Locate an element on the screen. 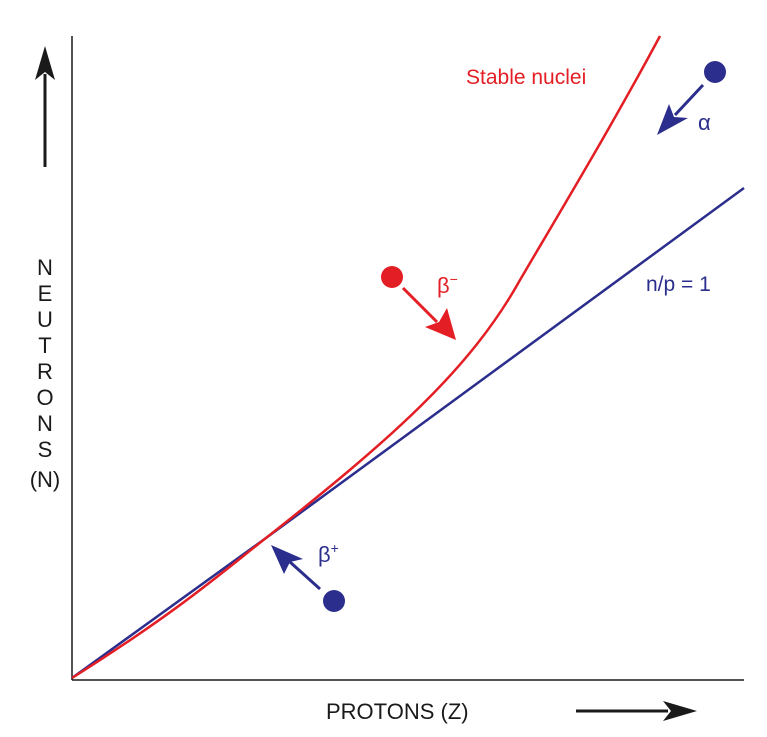 The image size is (767, 737). proton-rich-nucleus is located at coordinates (334, 601).